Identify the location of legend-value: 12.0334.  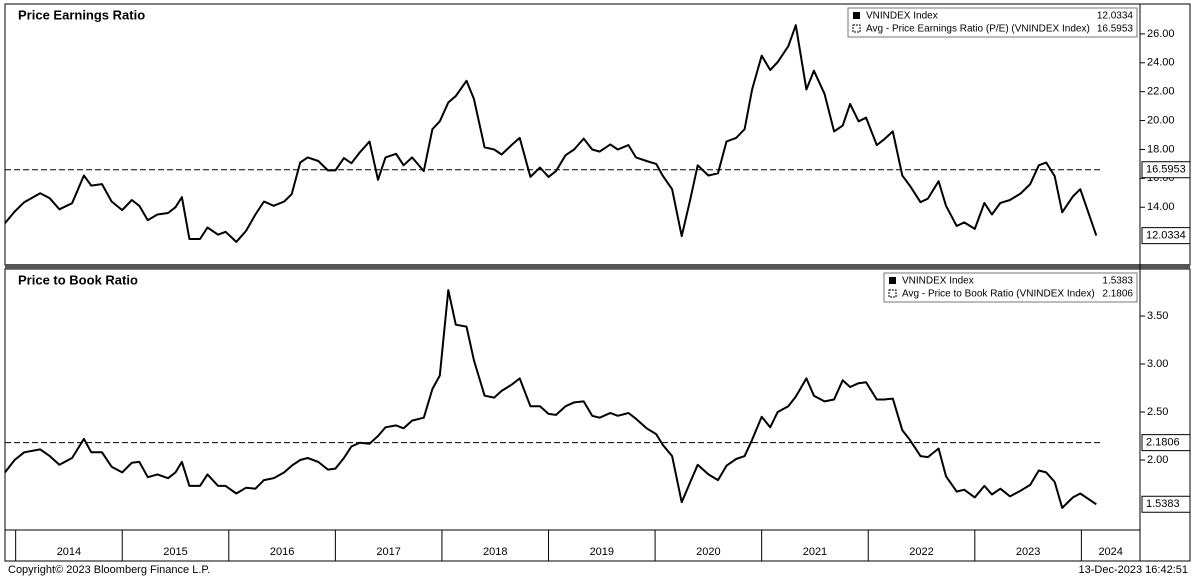
(1115, 16).